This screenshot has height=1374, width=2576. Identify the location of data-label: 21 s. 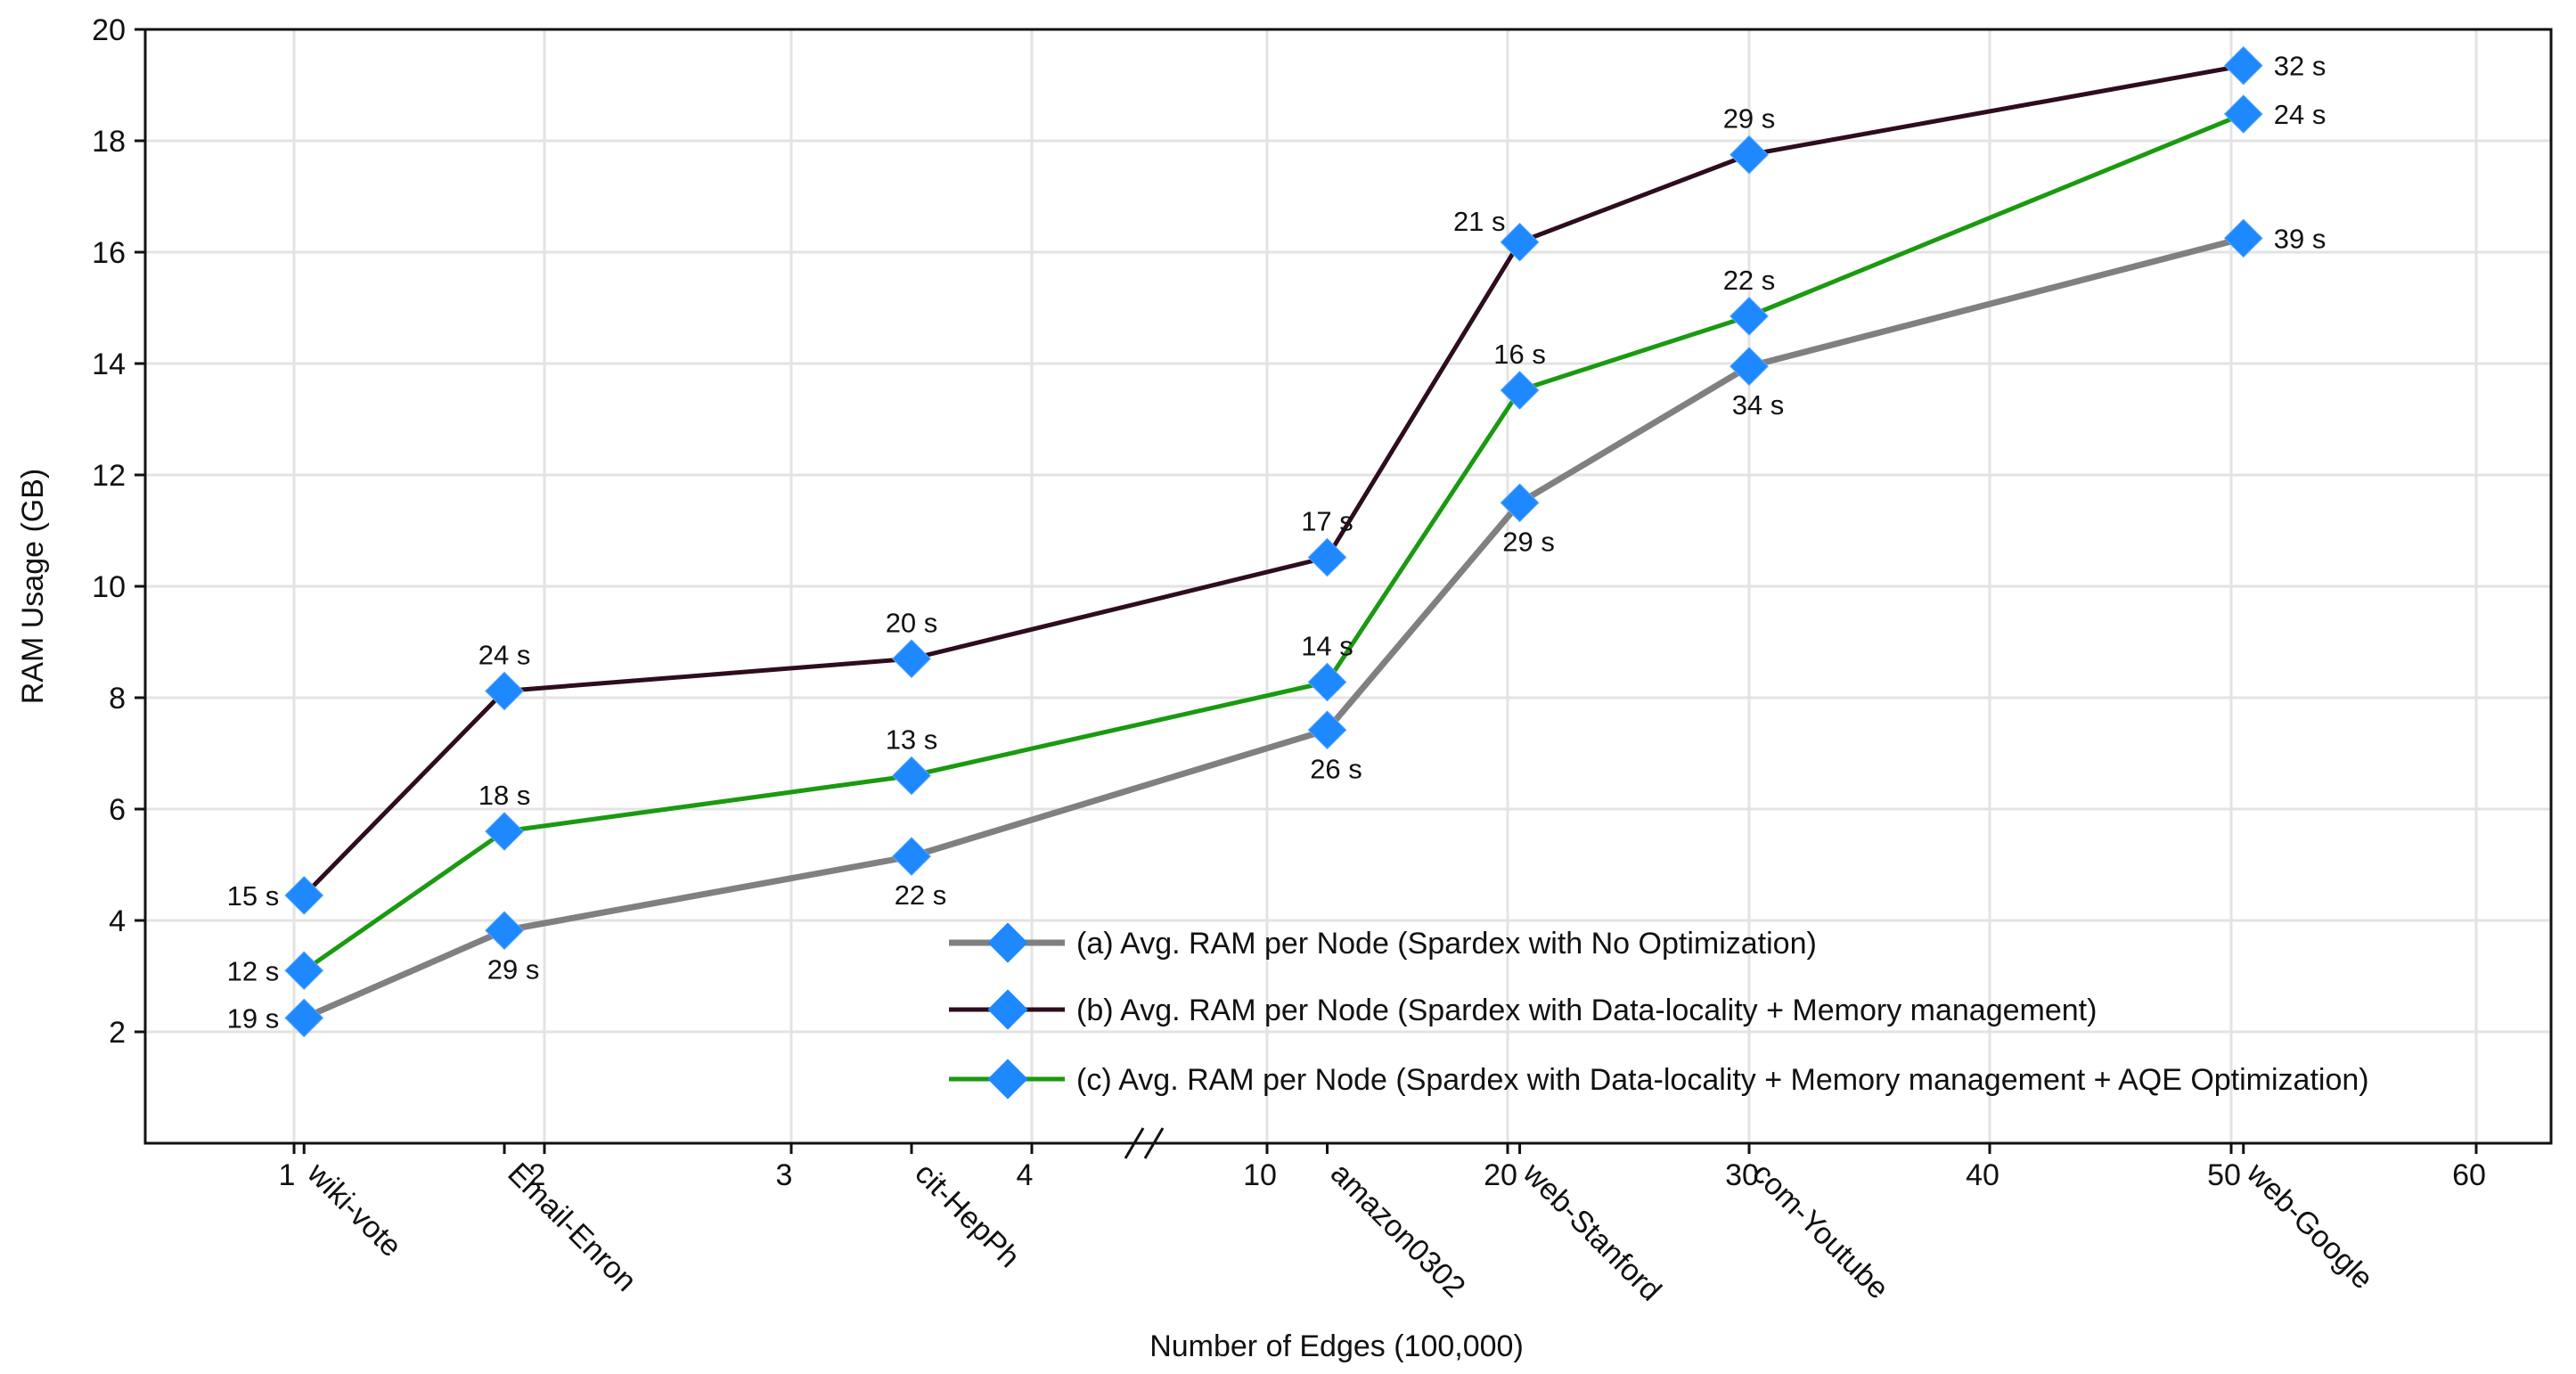
(1479, 222).